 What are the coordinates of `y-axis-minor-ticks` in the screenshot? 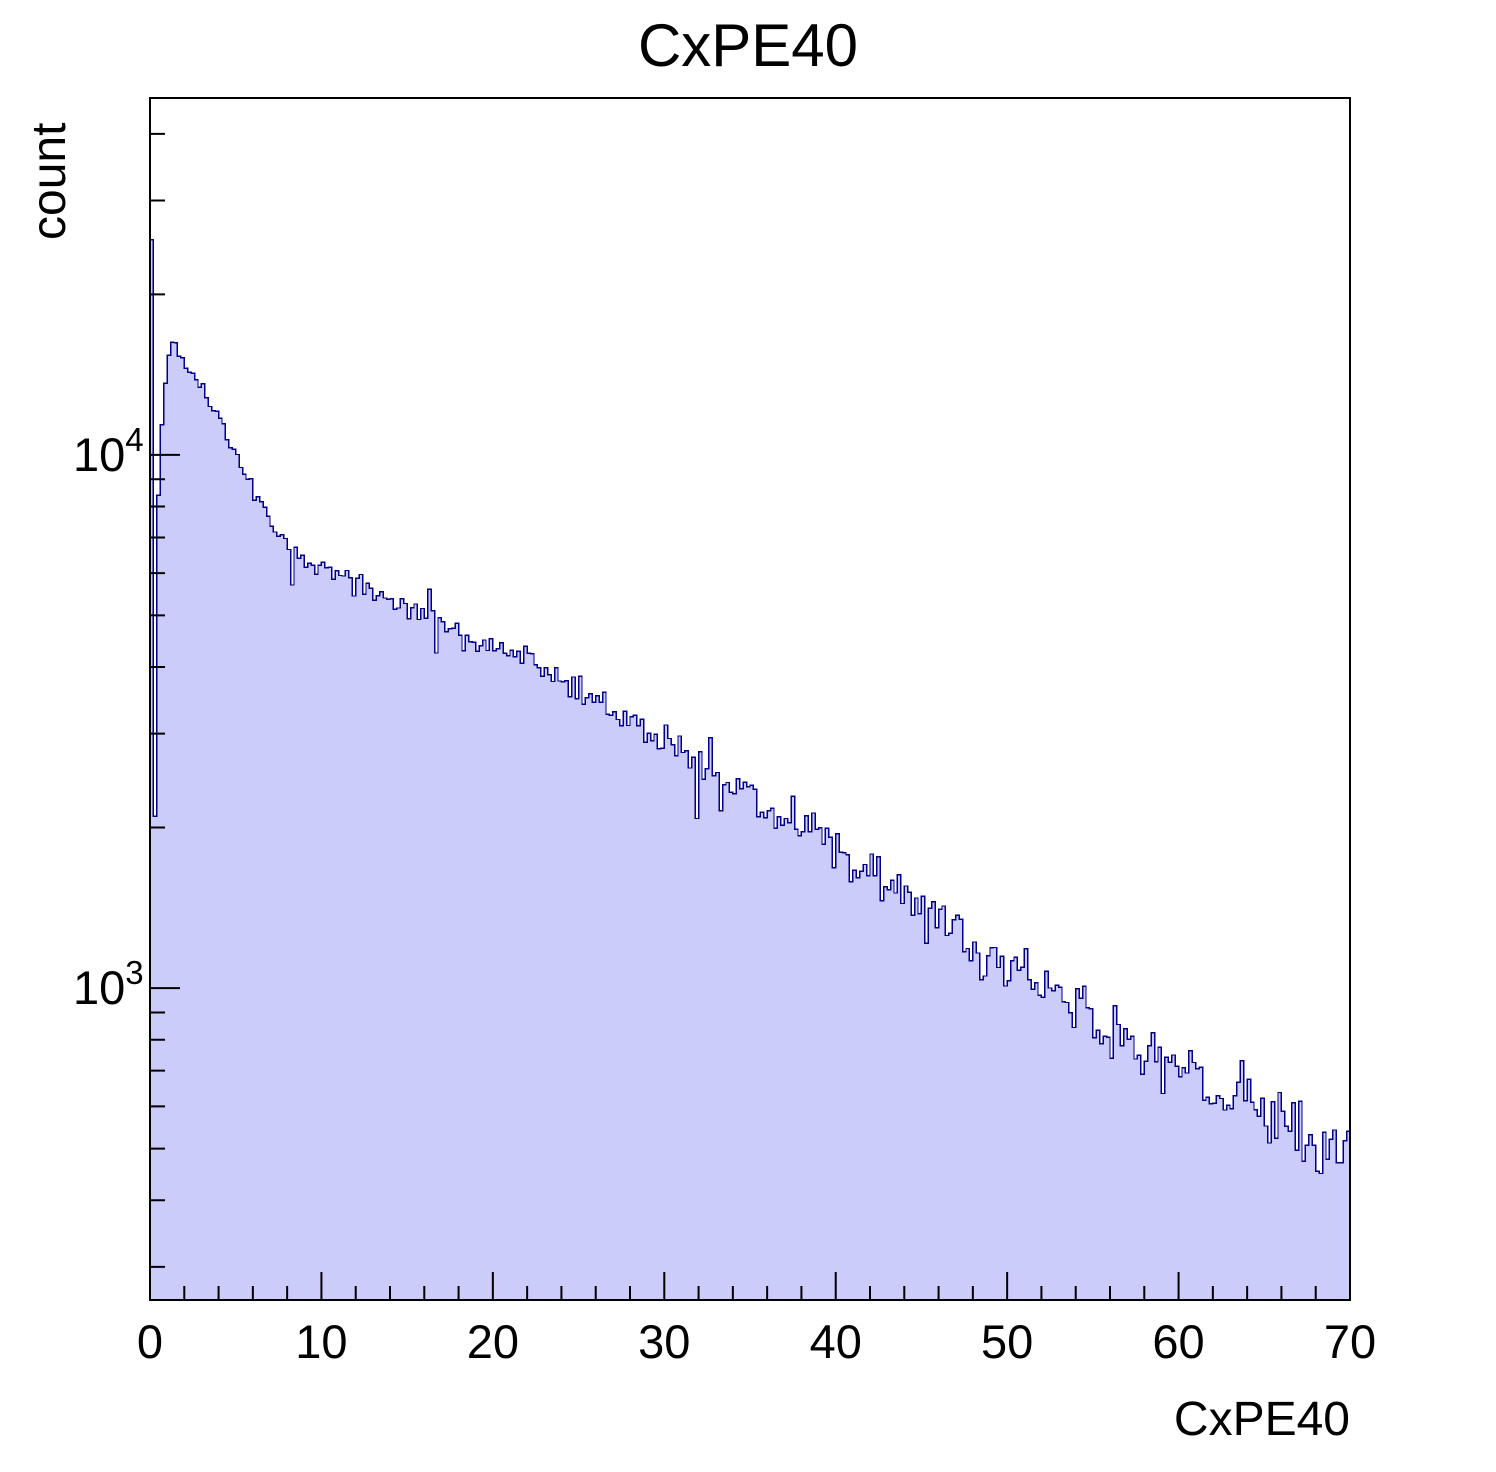 It's located at (157, 700).